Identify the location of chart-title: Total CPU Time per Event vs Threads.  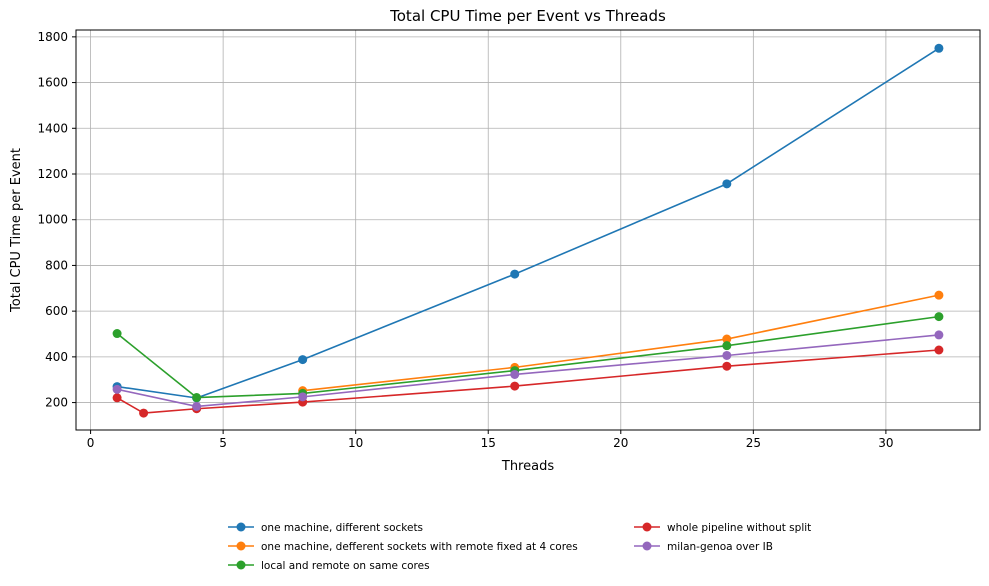
(527, 16).